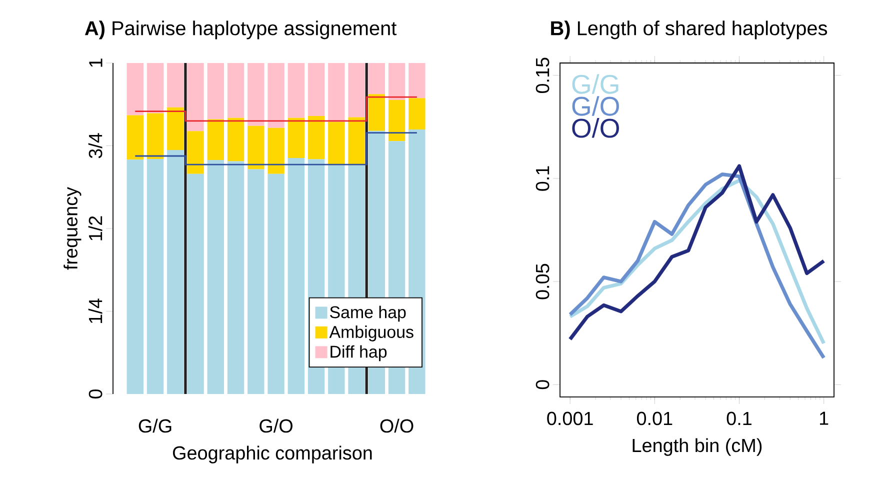 Image resolution: width=878 pixels, height=501 pixels. I want to click on y-axis-title: frequency, so click(73, 228).